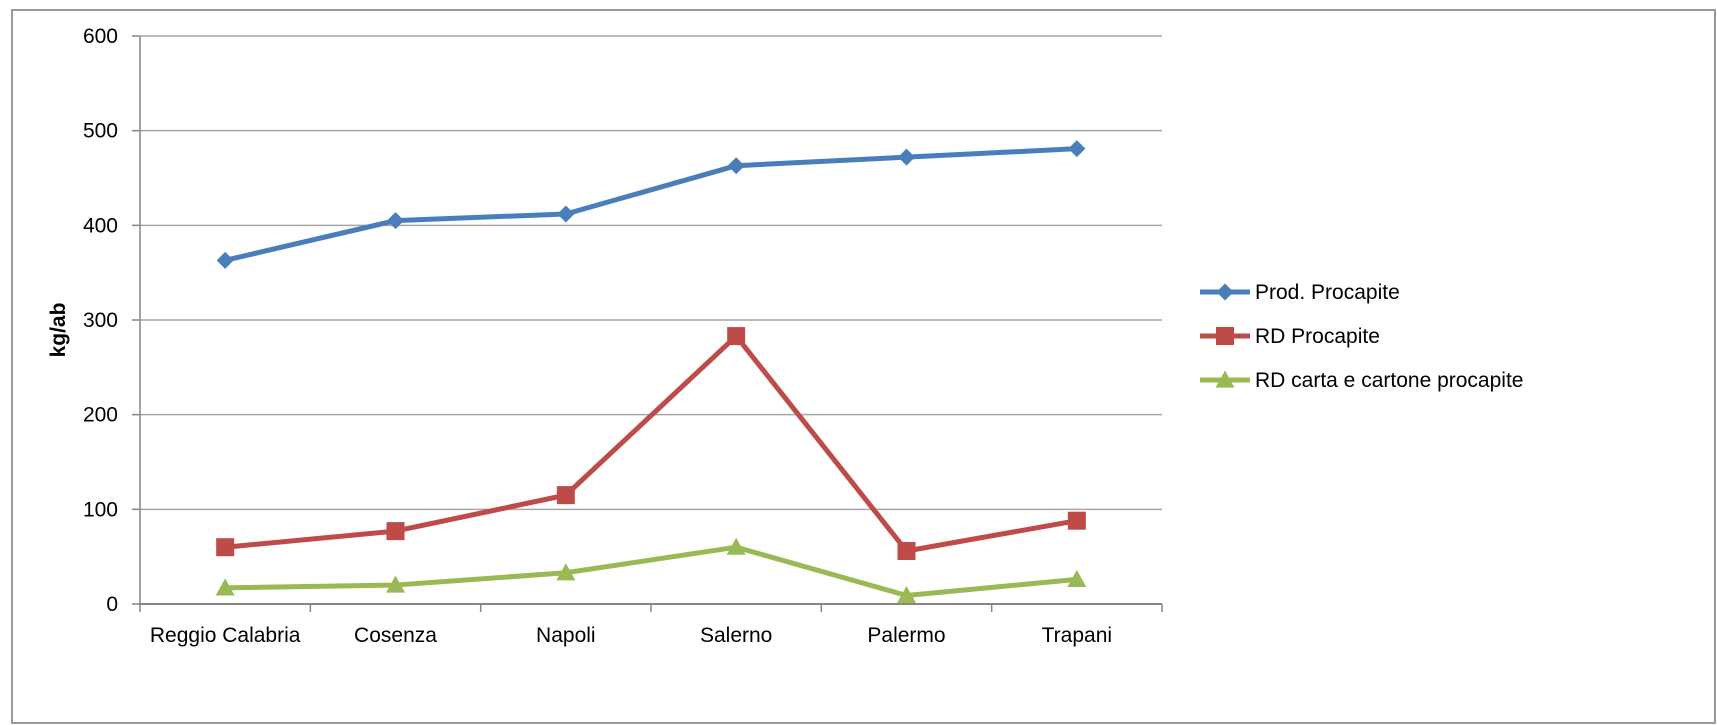  I want to click on x-tick-label: Palermo, so click(906, 635).